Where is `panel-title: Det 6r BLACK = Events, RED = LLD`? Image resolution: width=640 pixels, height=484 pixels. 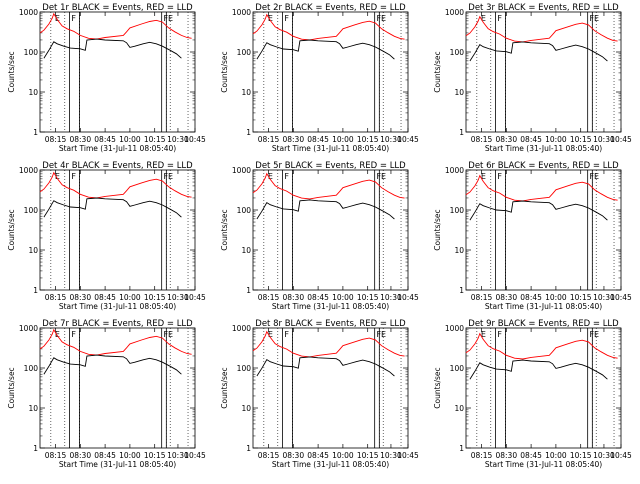
panel-title: Det 6r BLACK = Events, RED = LLD is located at coordinates (543, 166).